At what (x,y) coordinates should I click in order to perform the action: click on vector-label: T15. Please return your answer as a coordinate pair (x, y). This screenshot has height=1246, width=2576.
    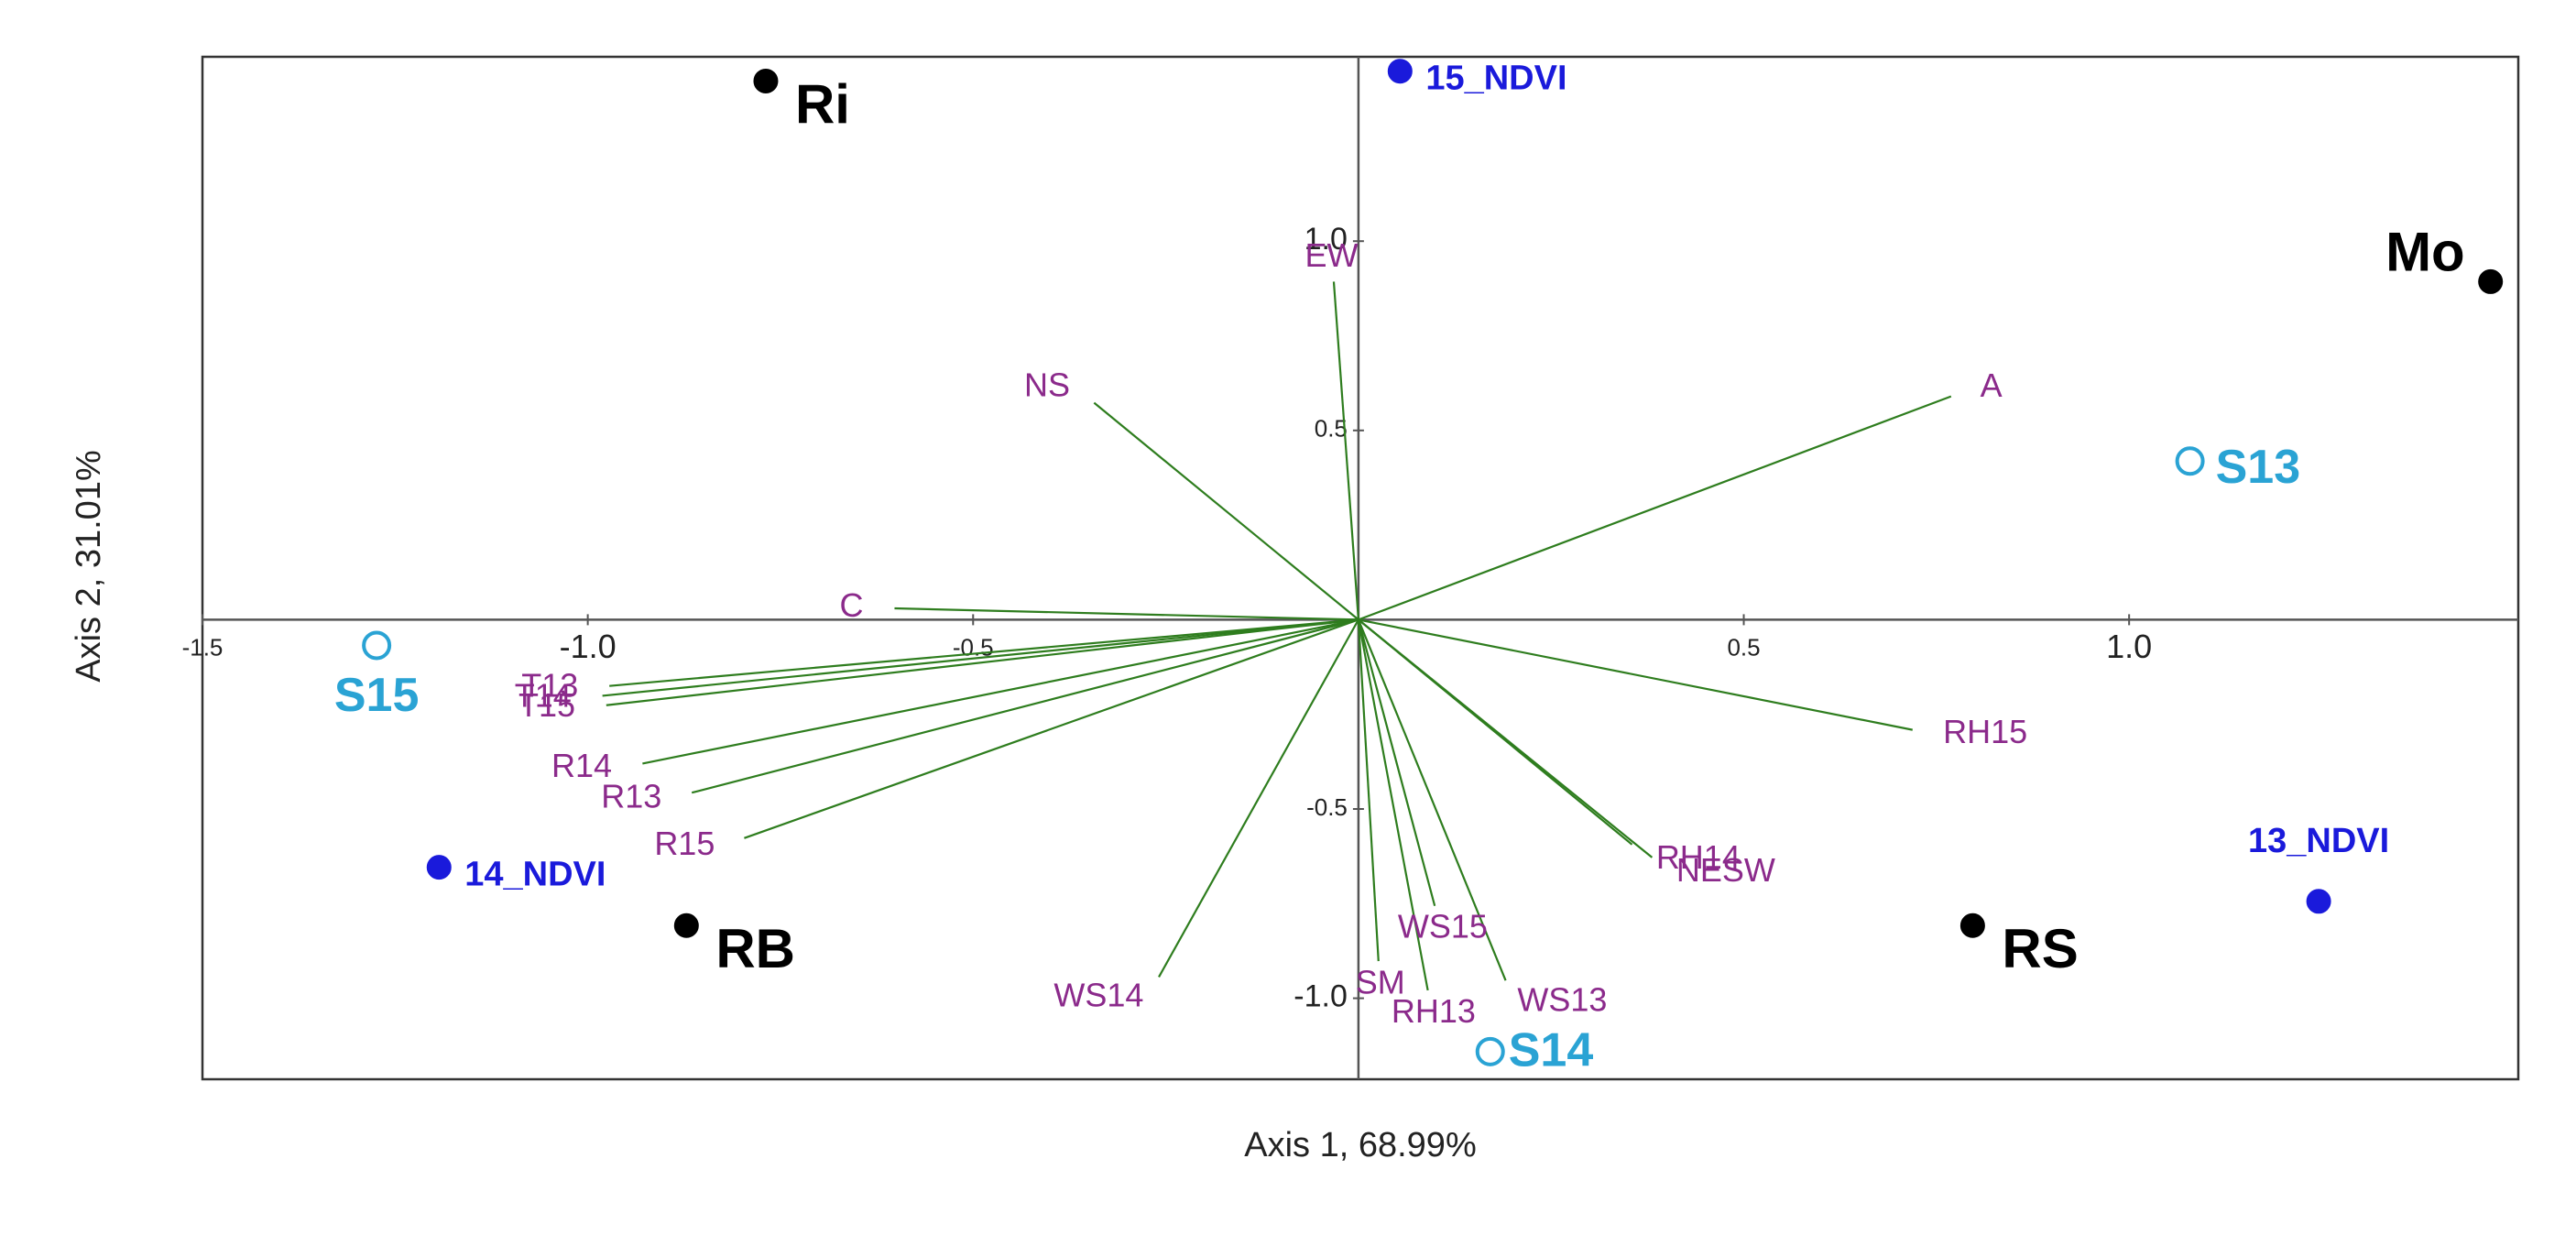
    Looking at the image, I should click on (547, 705).